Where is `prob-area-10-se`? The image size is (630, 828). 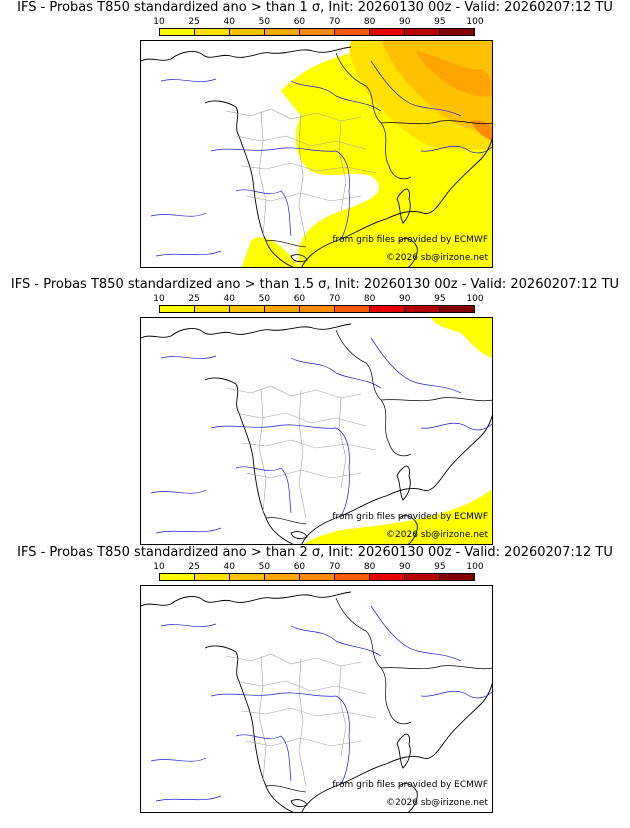 prob-area-10-se is located at coordinates (397, 516).